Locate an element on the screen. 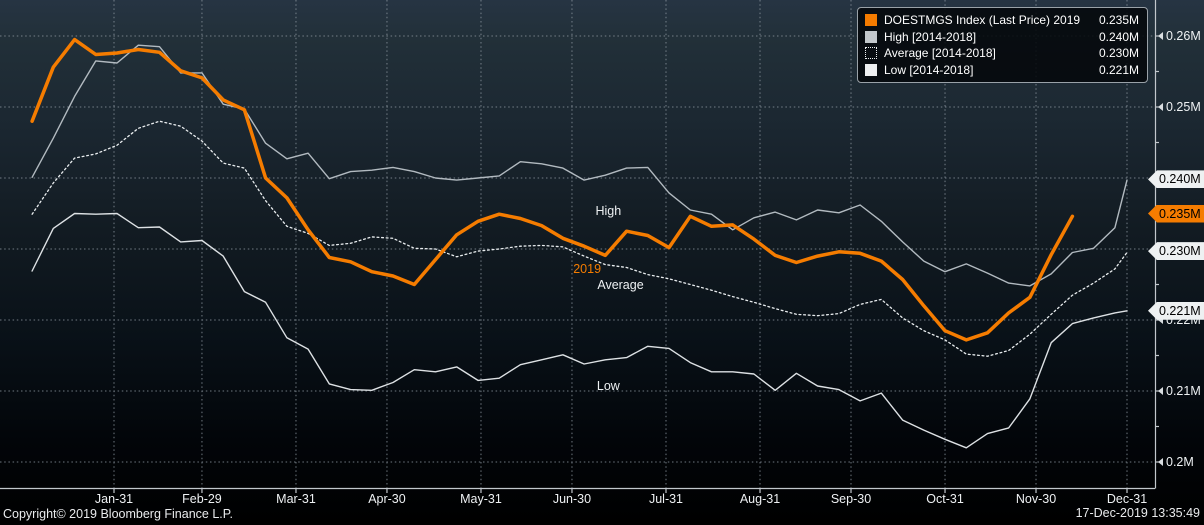  x-tick-label-Nov-30: Nov-30 is located at coordinates (1036, 499).